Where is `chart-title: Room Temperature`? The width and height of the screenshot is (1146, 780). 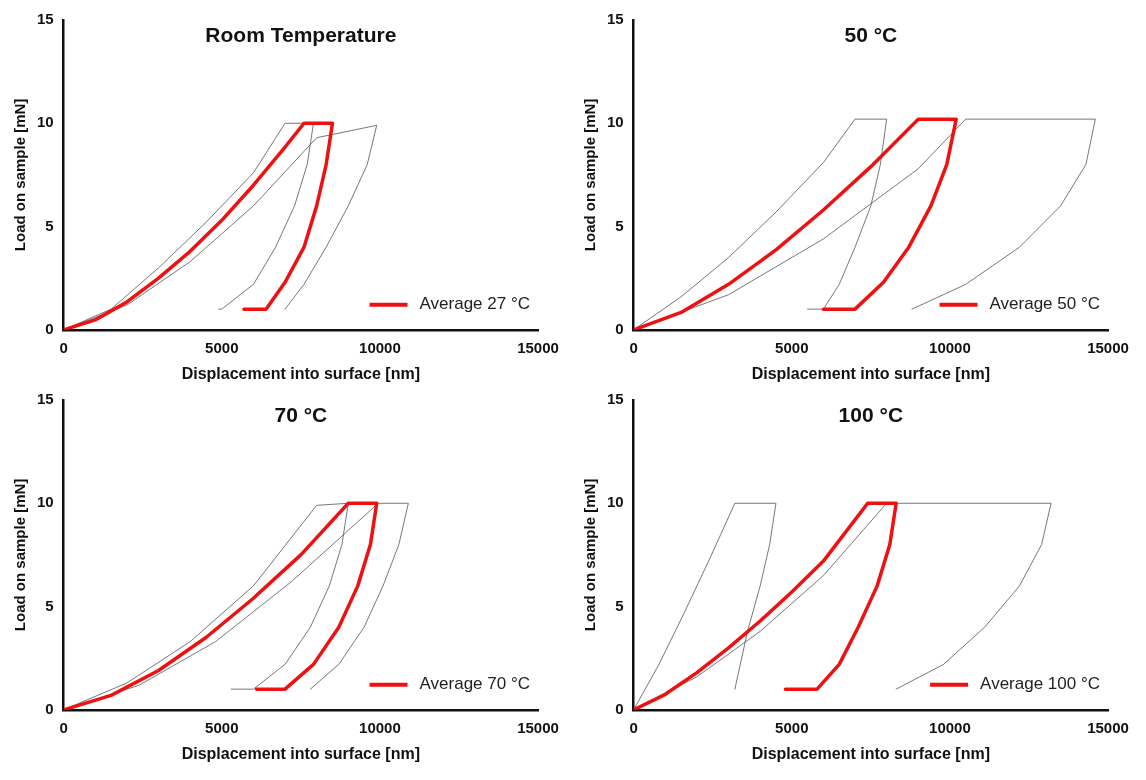 chart-title: Room Temperature is located at coordinates (301, 35).